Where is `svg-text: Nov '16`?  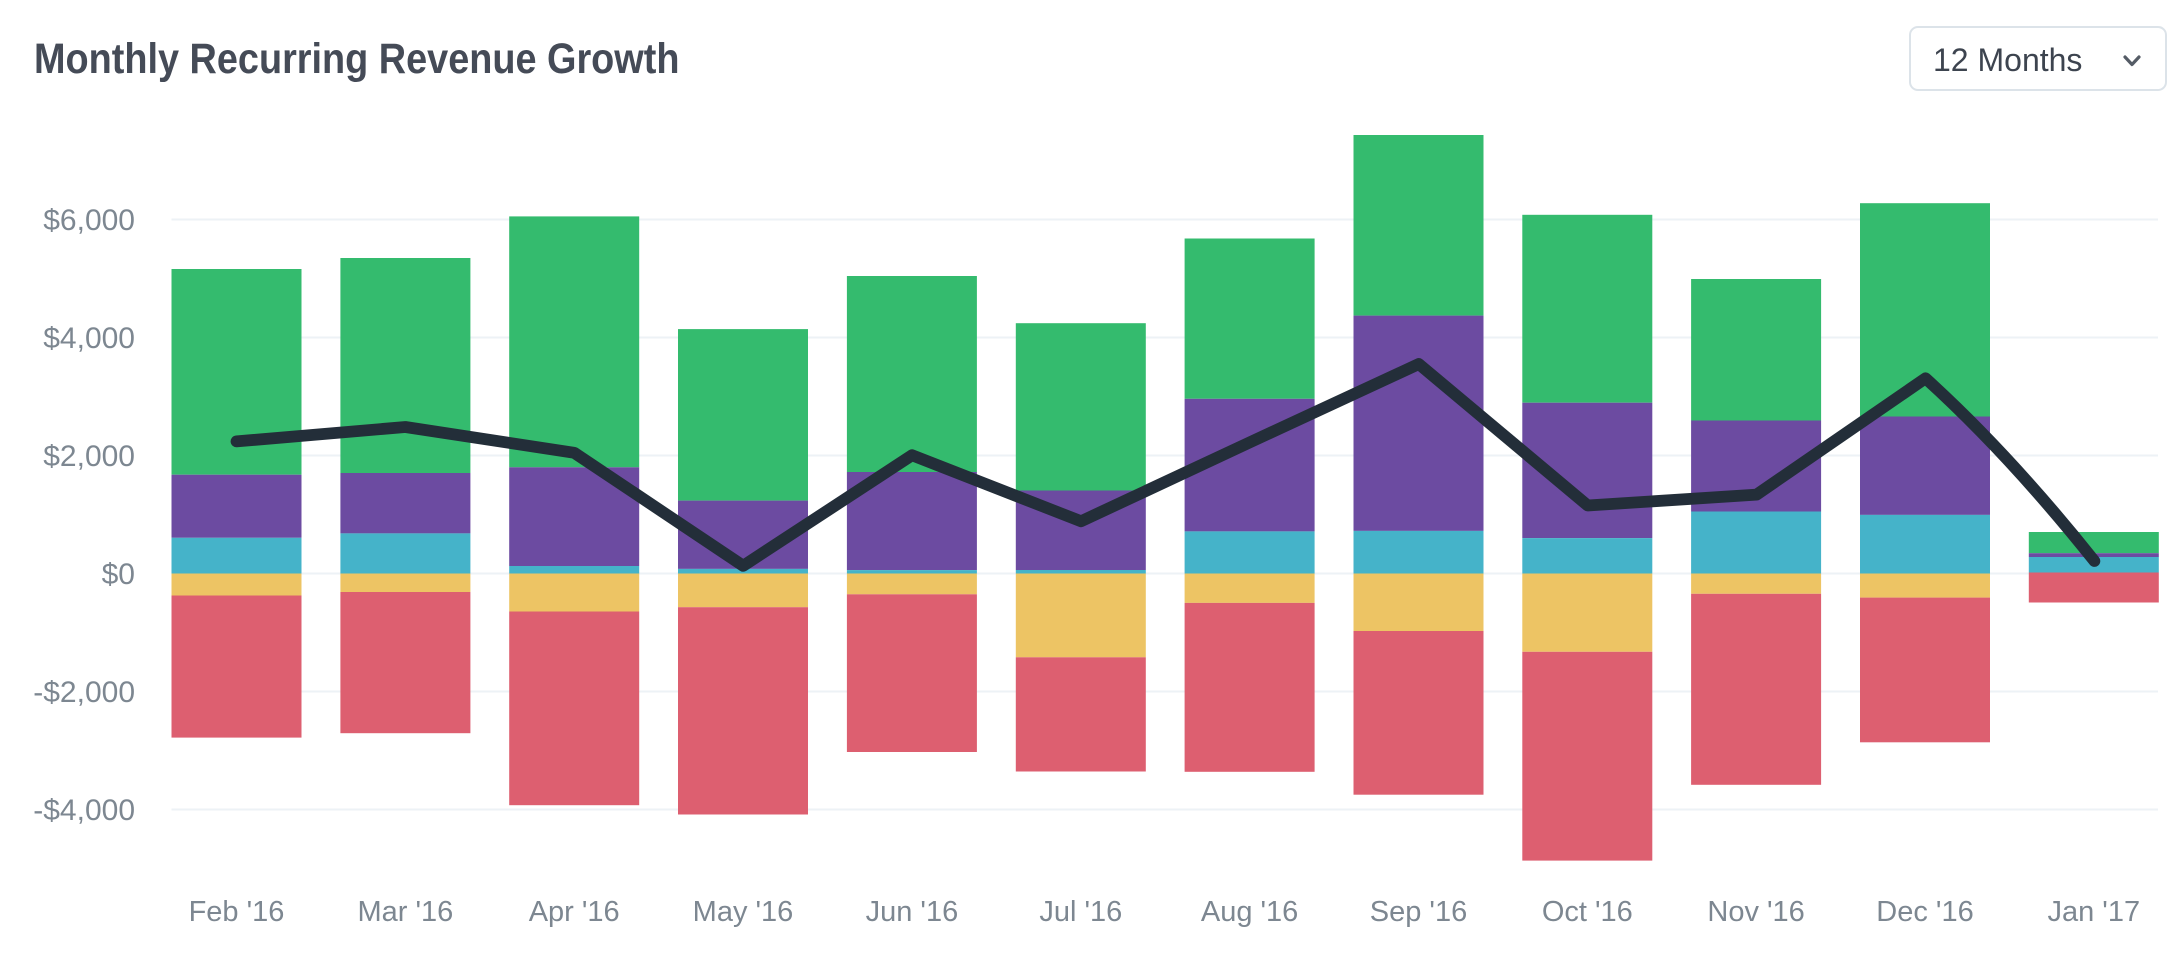 svg-text: Nov '16 is located at coordinates (1755, 912).